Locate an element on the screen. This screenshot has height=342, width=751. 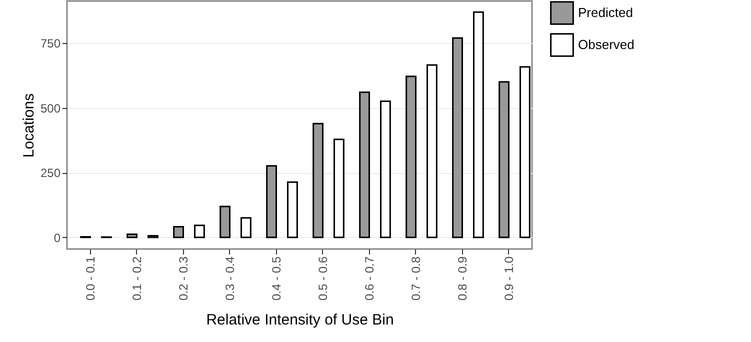
legend-label: Observed is located at coordinates (606, 44).